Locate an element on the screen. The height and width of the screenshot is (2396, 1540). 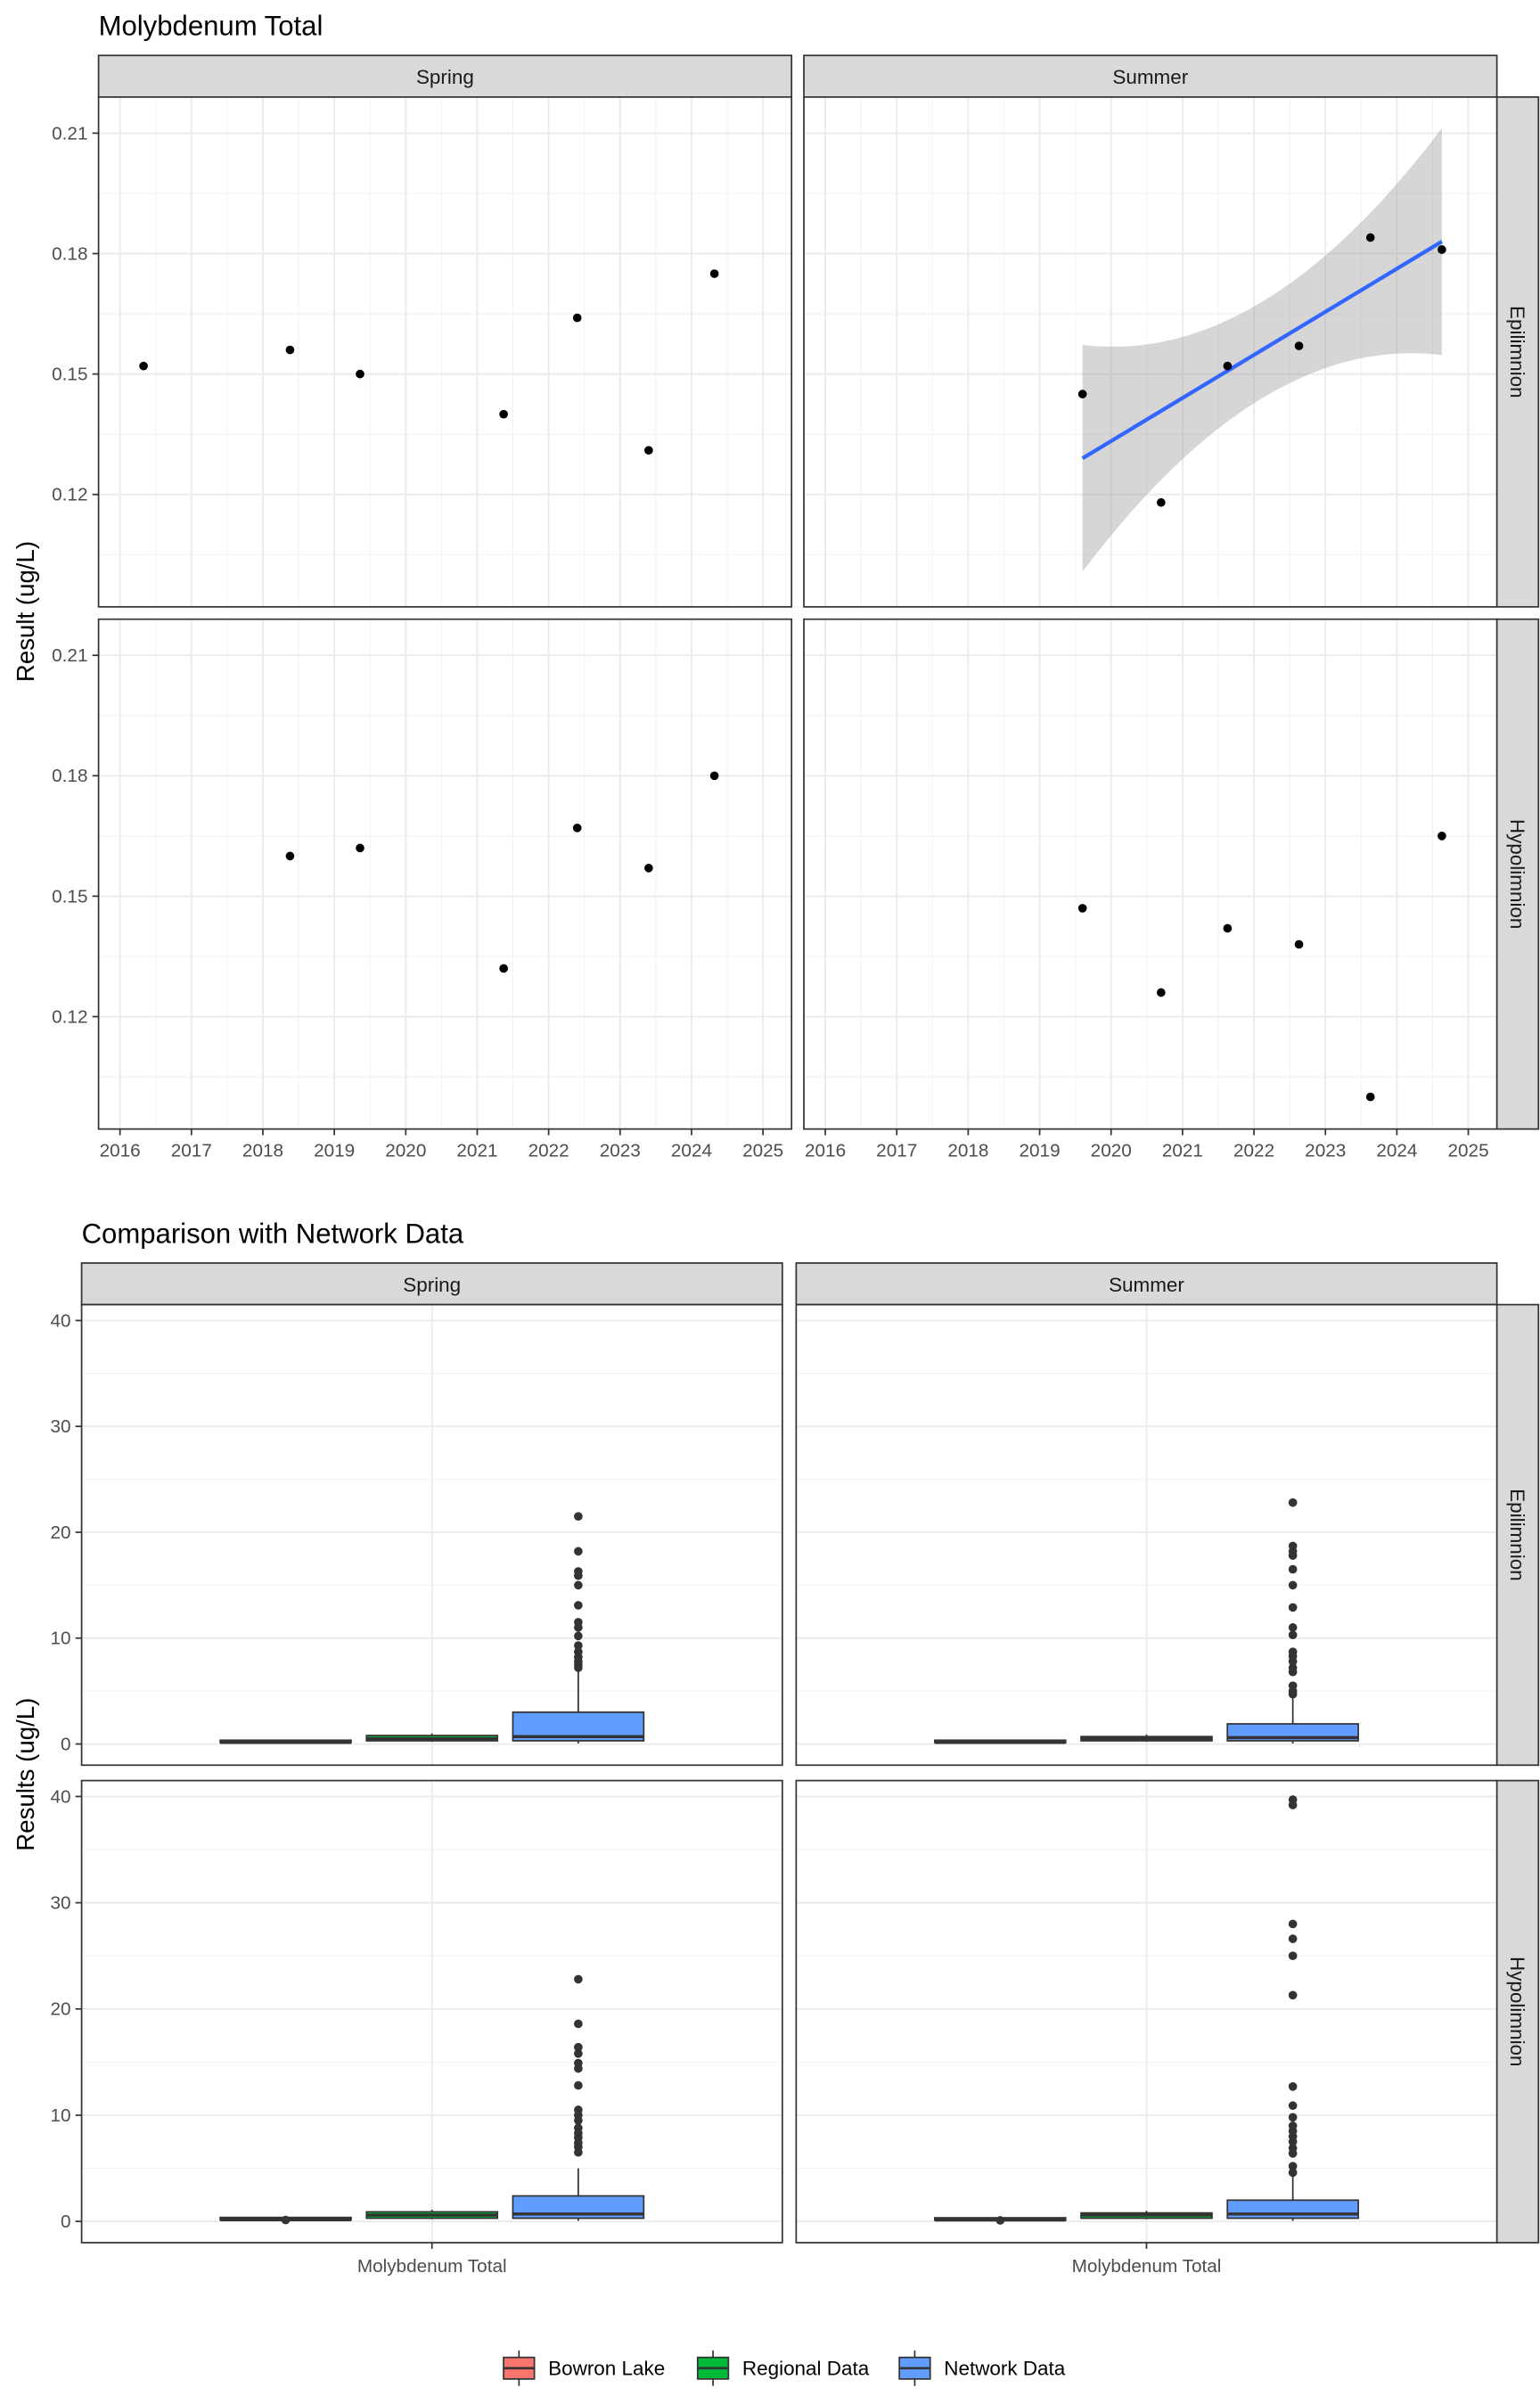
legend-item-network-data: Network Data is located at coordinates (982, 2368).